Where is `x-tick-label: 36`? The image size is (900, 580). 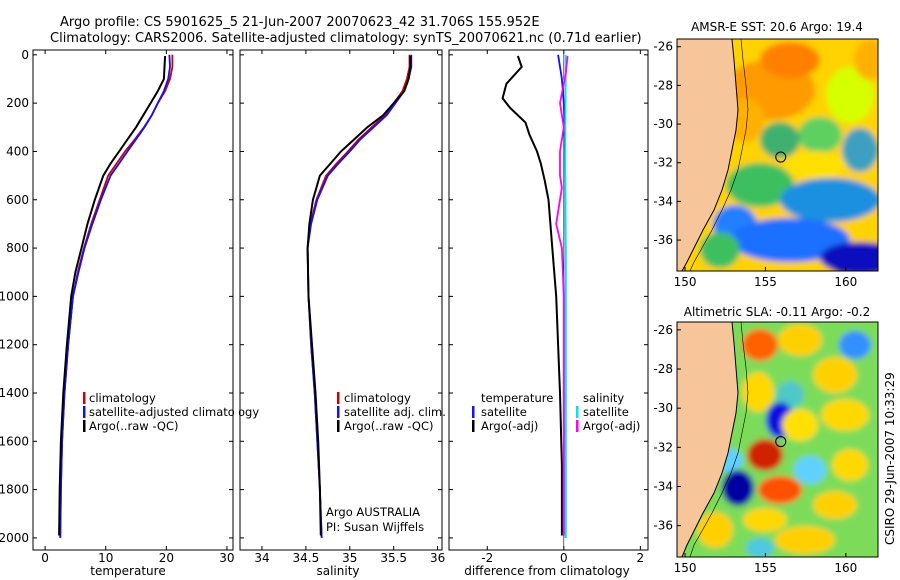 x-tick-label: 36 is located at coordinates (437, 558).